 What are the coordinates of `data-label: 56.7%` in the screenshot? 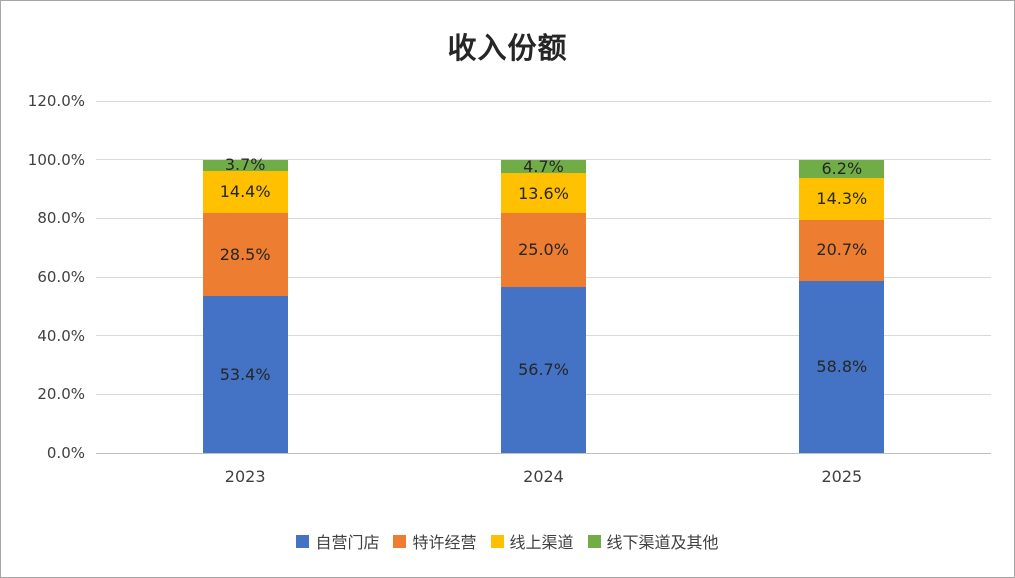 It's located at (543, 370).